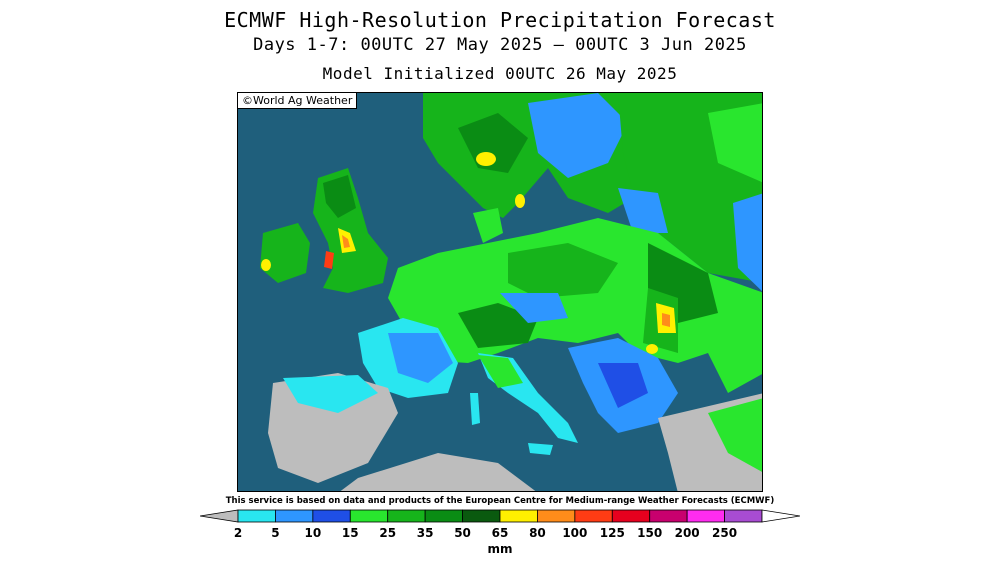  I want to click on precip-balkans-dark-blue, so click(623, 385).